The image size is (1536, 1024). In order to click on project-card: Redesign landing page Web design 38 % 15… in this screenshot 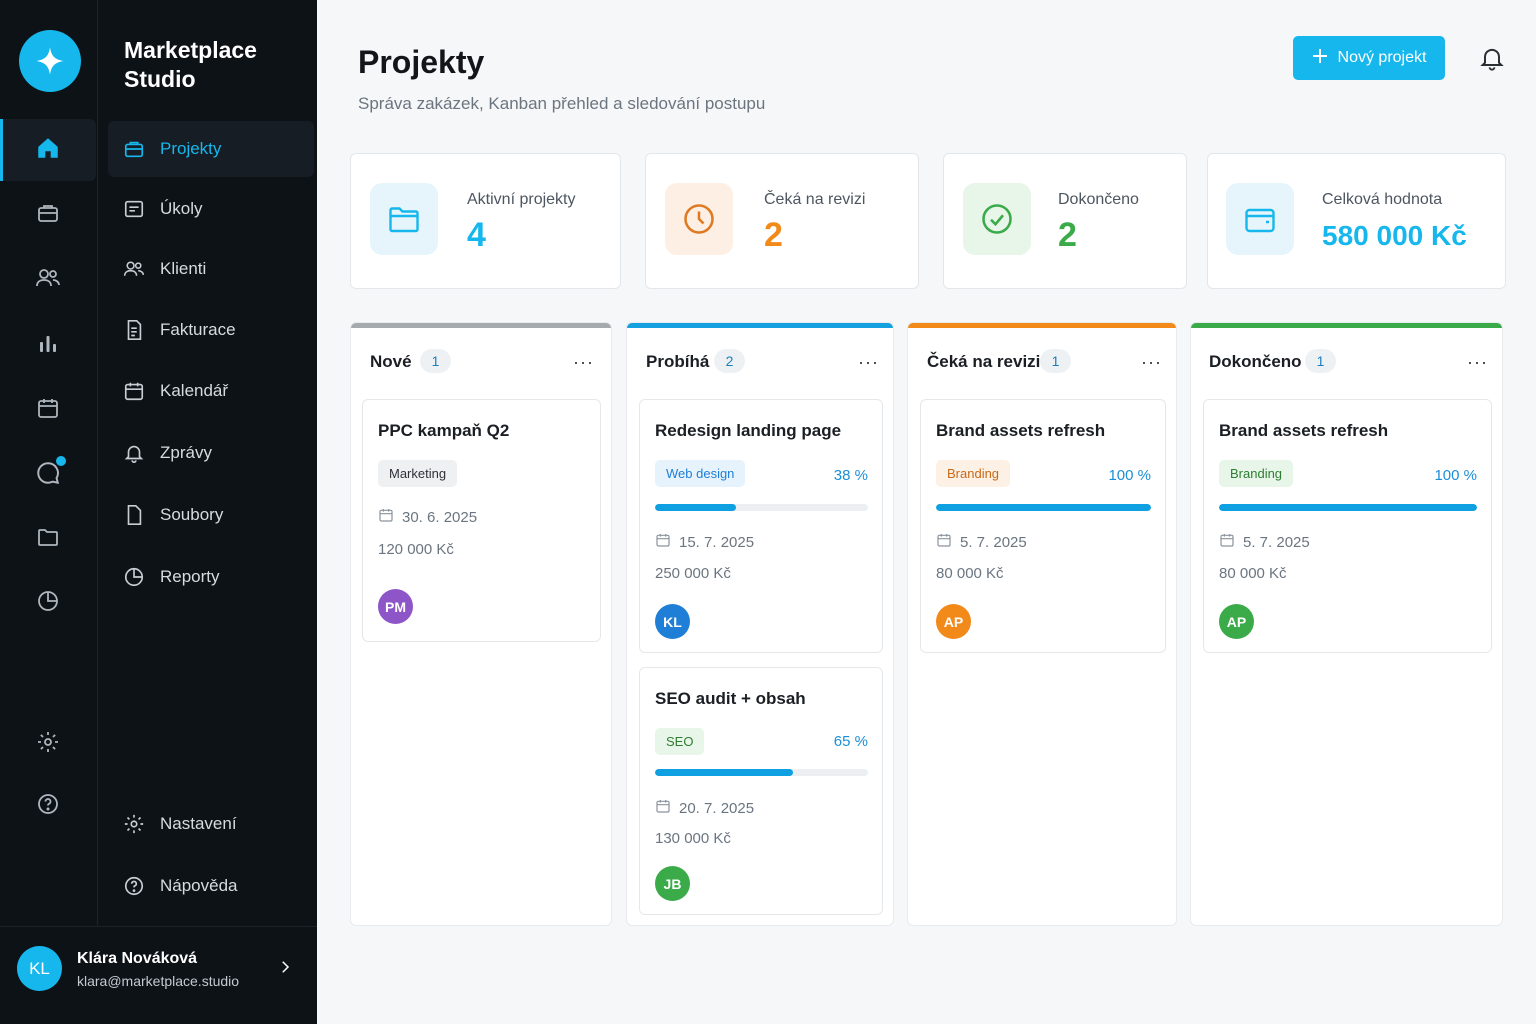, I will do `click(761, 526)`.